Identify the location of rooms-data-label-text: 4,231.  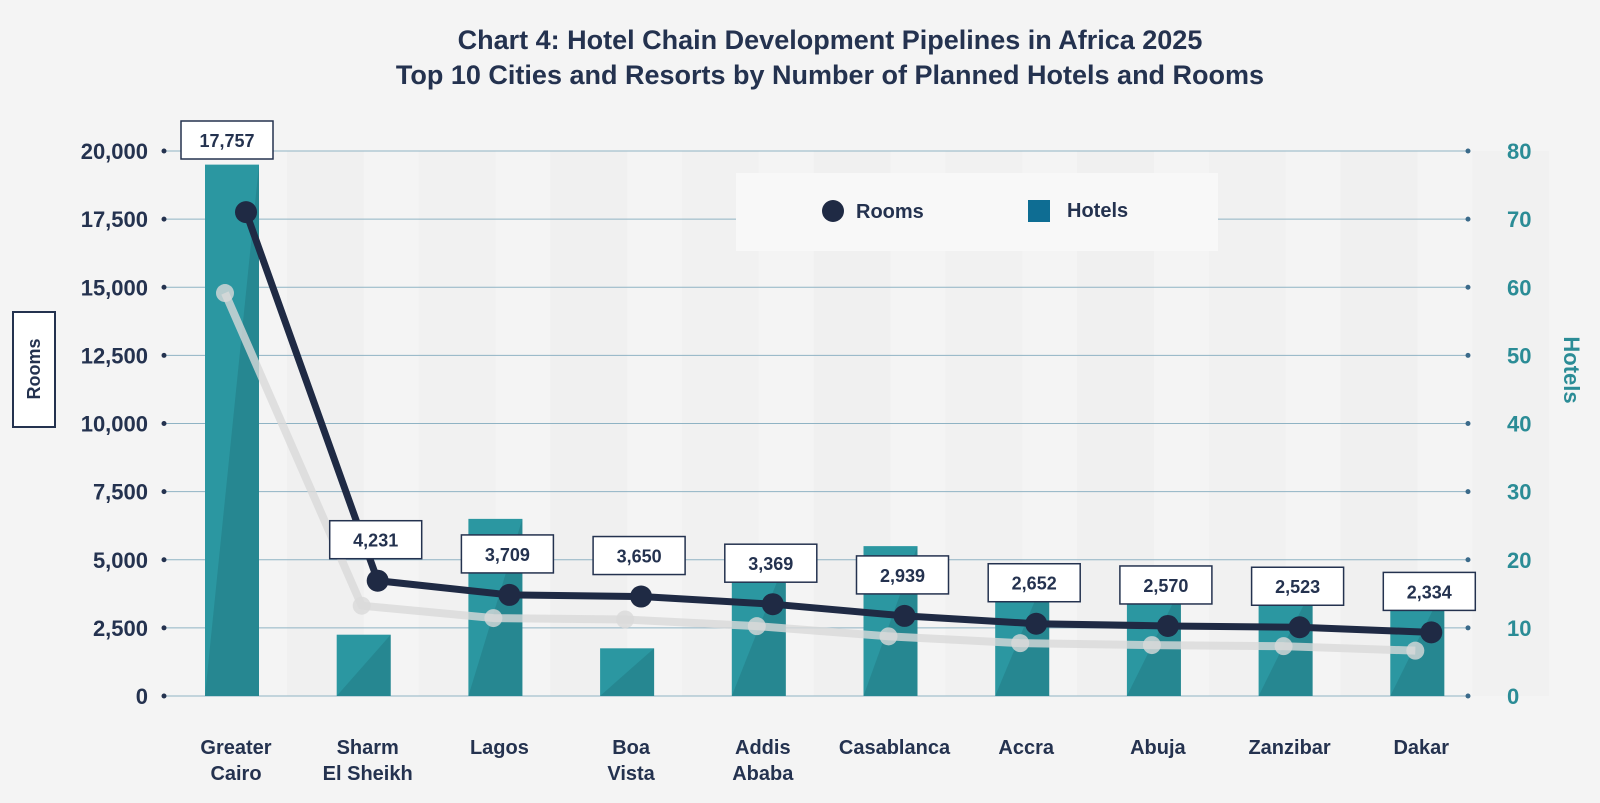
(375, 541).